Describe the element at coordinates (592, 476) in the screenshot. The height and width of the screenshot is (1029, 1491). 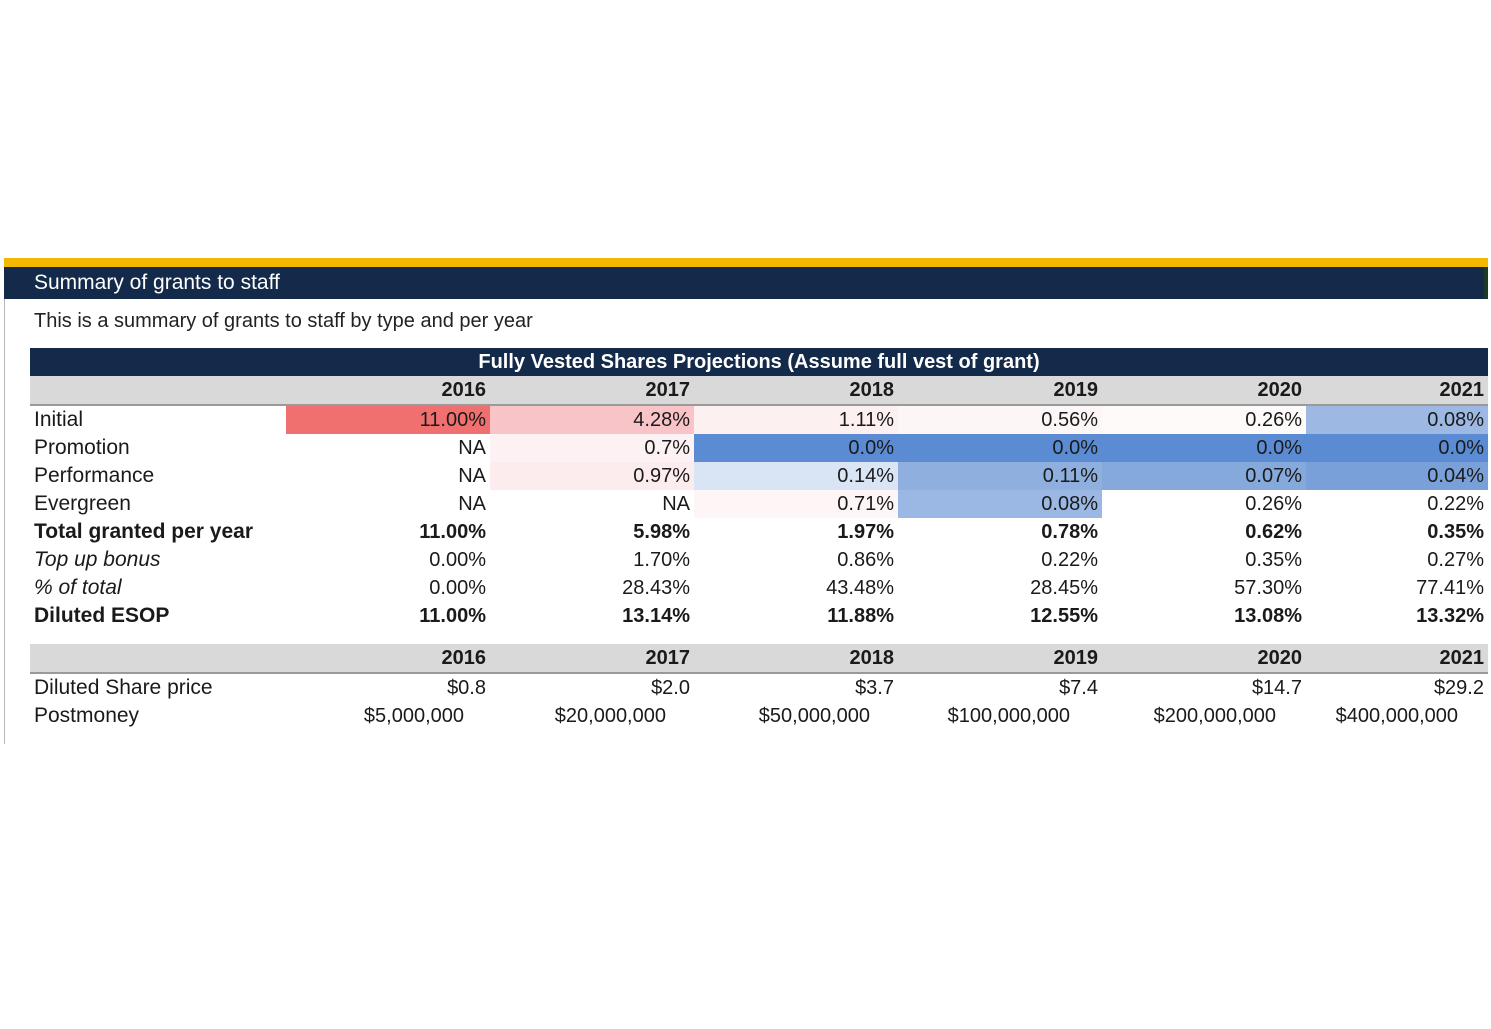
I see `value-cell: 0.97%` at that location.